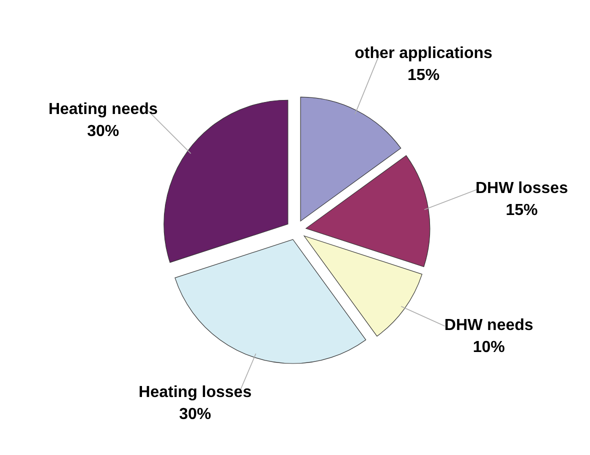 This screenshot has width=590, height=455. Describe the element at coordinates (195, 392) in the screenshot. I see `slice-label: Heating losses` at that location.